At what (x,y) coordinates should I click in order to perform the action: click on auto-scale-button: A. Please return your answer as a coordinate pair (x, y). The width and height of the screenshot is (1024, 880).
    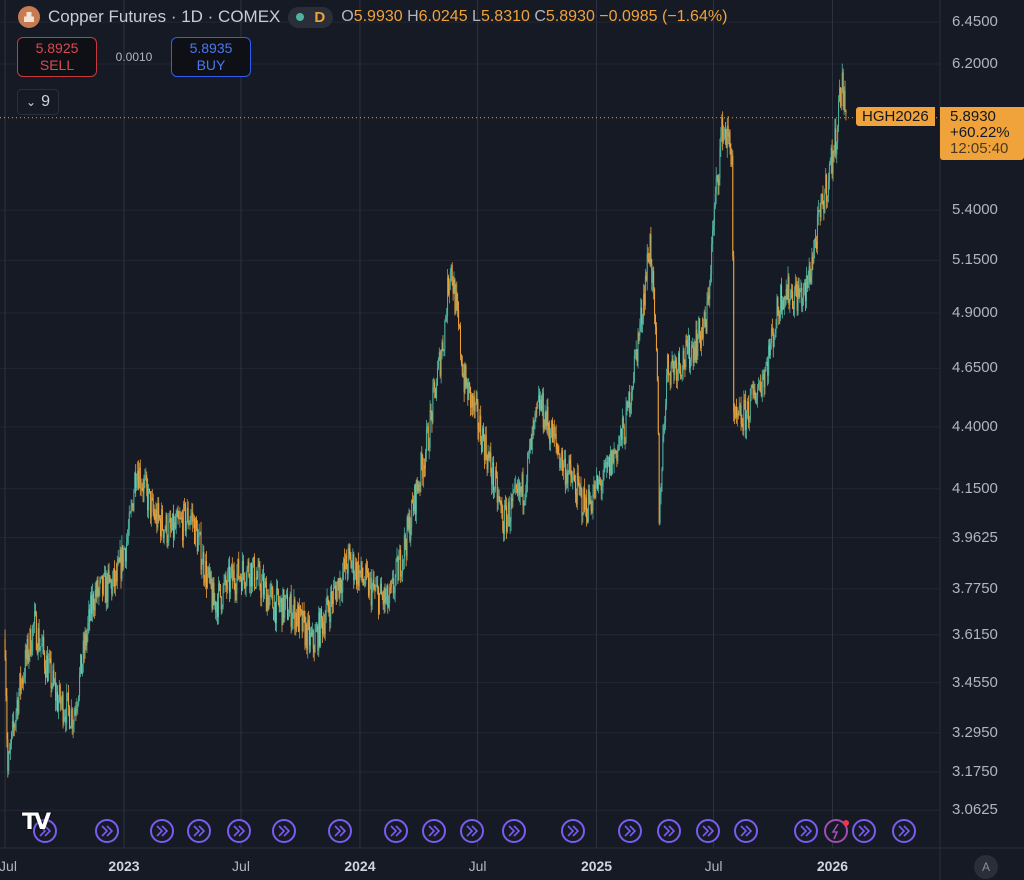
    Looking at the image, I should click on (986, 867).